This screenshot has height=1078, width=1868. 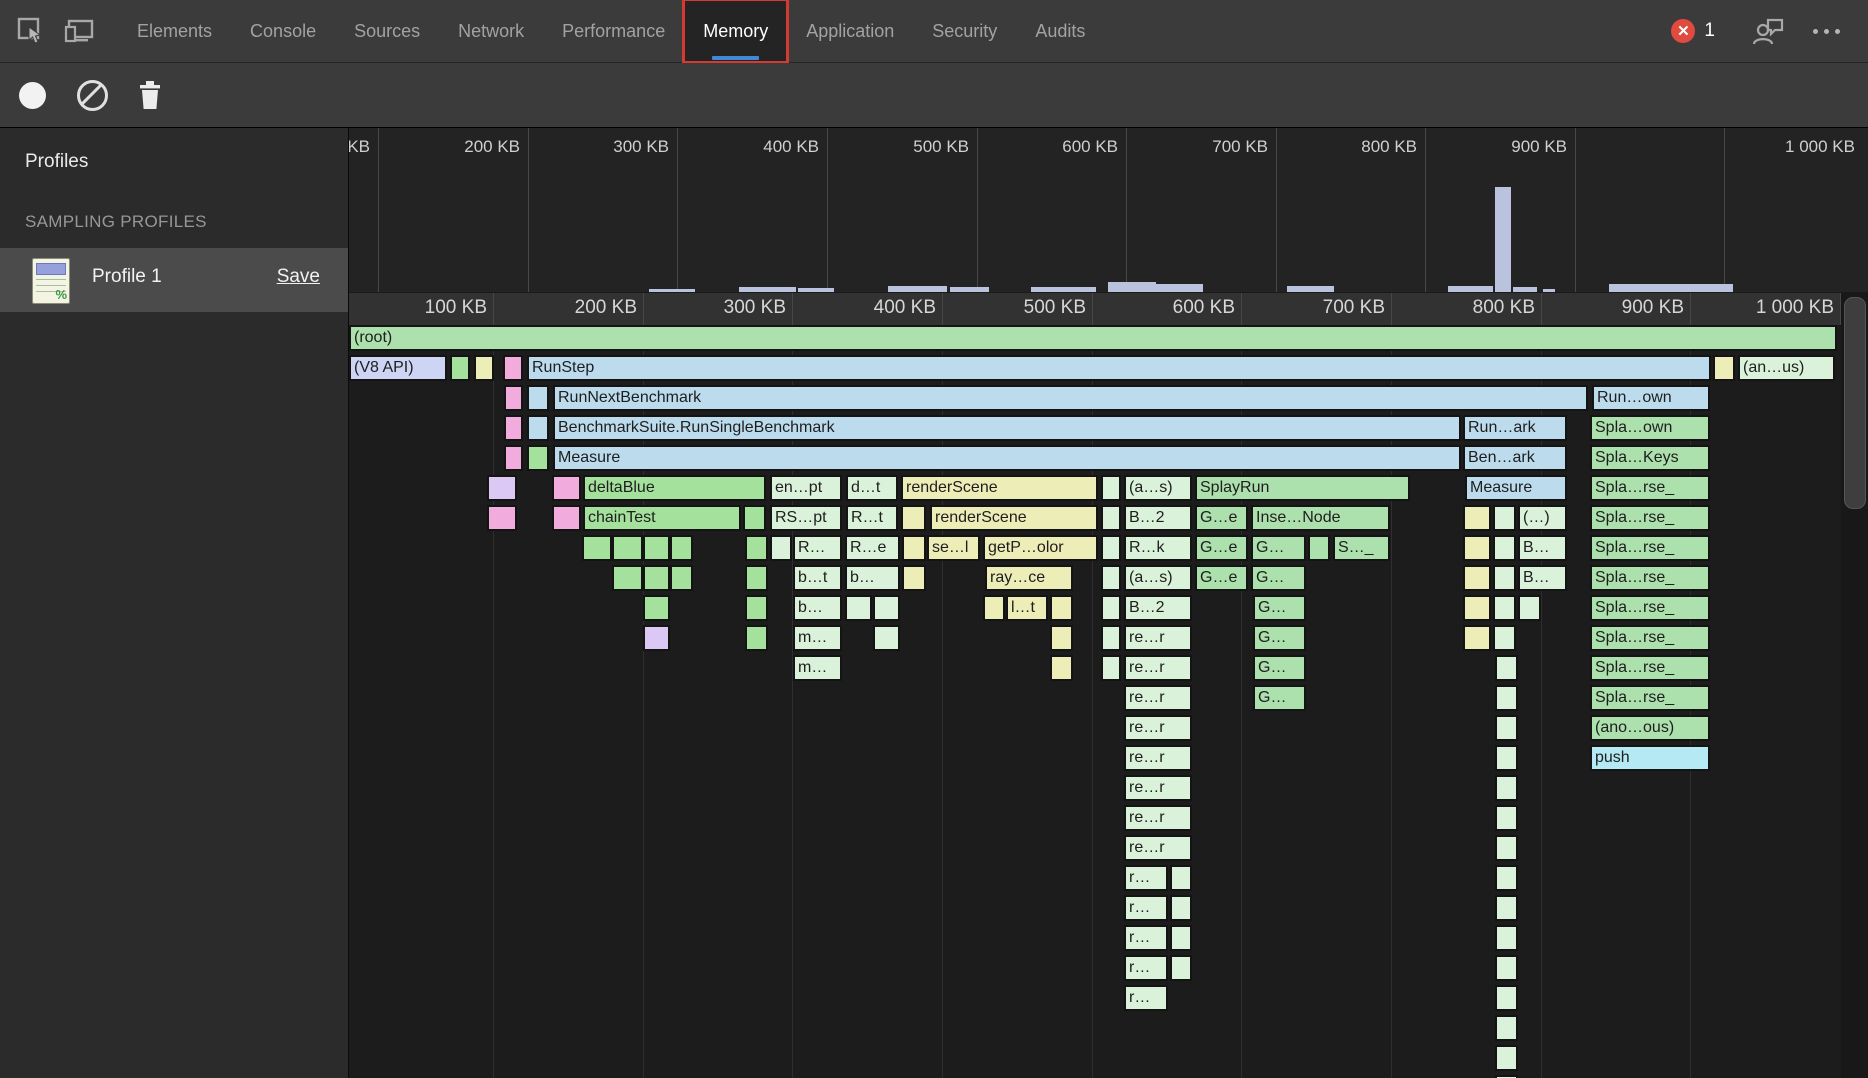 I want to click on vertical-scrollbar, so click(x=1854, y=685).